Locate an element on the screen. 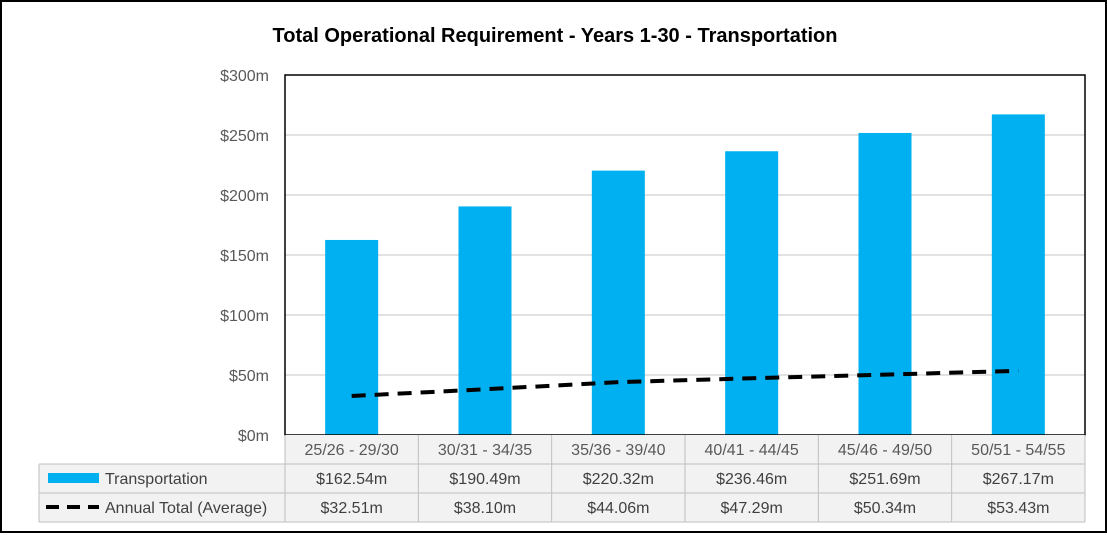  y-tick-label: $100m is located at coordinates (244, 316).